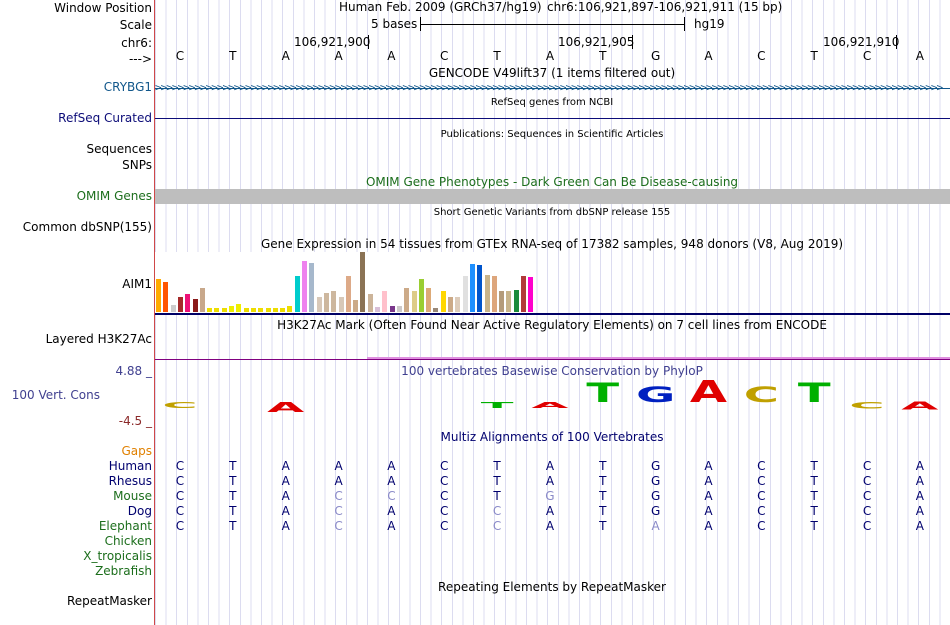 This screenshot has width=950, height=625. I want to click on track-label-dbsnp: Common dbSNP(155), so click(87, 227).